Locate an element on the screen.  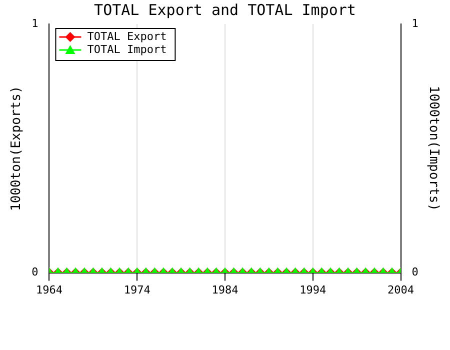
x-tick-label: 1974 is located at coordinates (137, 289).